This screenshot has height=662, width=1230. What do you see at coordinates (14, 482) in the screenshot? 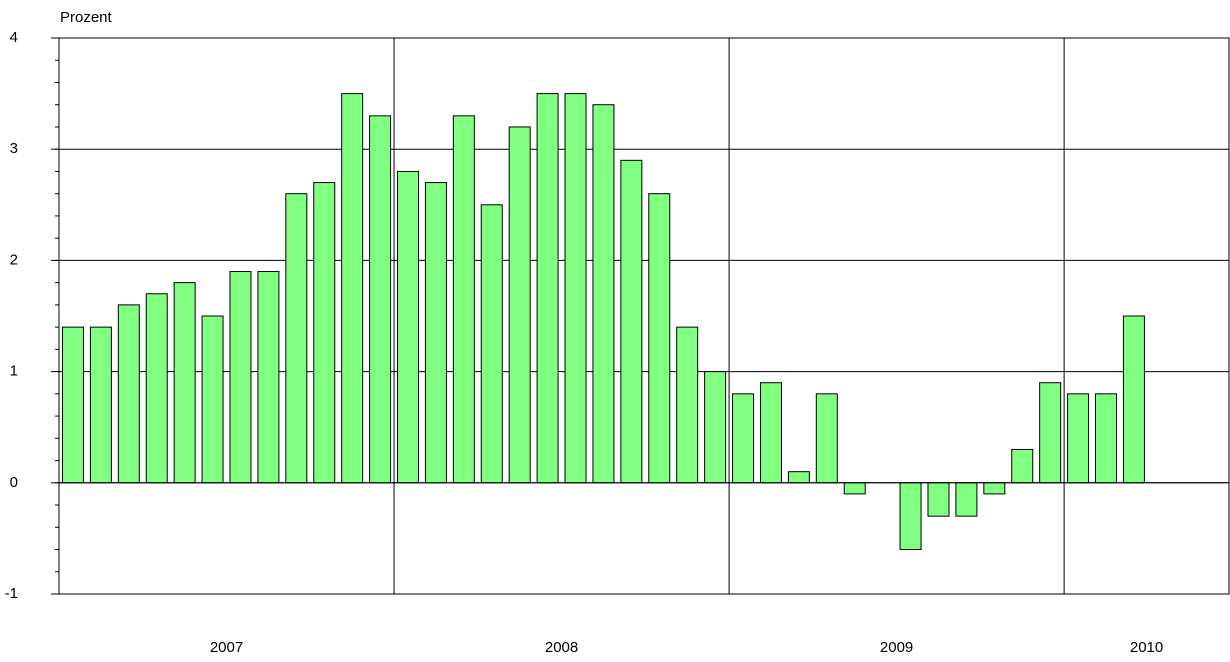
I see `y-tick-label: 0` at bounding box center [14, 482].